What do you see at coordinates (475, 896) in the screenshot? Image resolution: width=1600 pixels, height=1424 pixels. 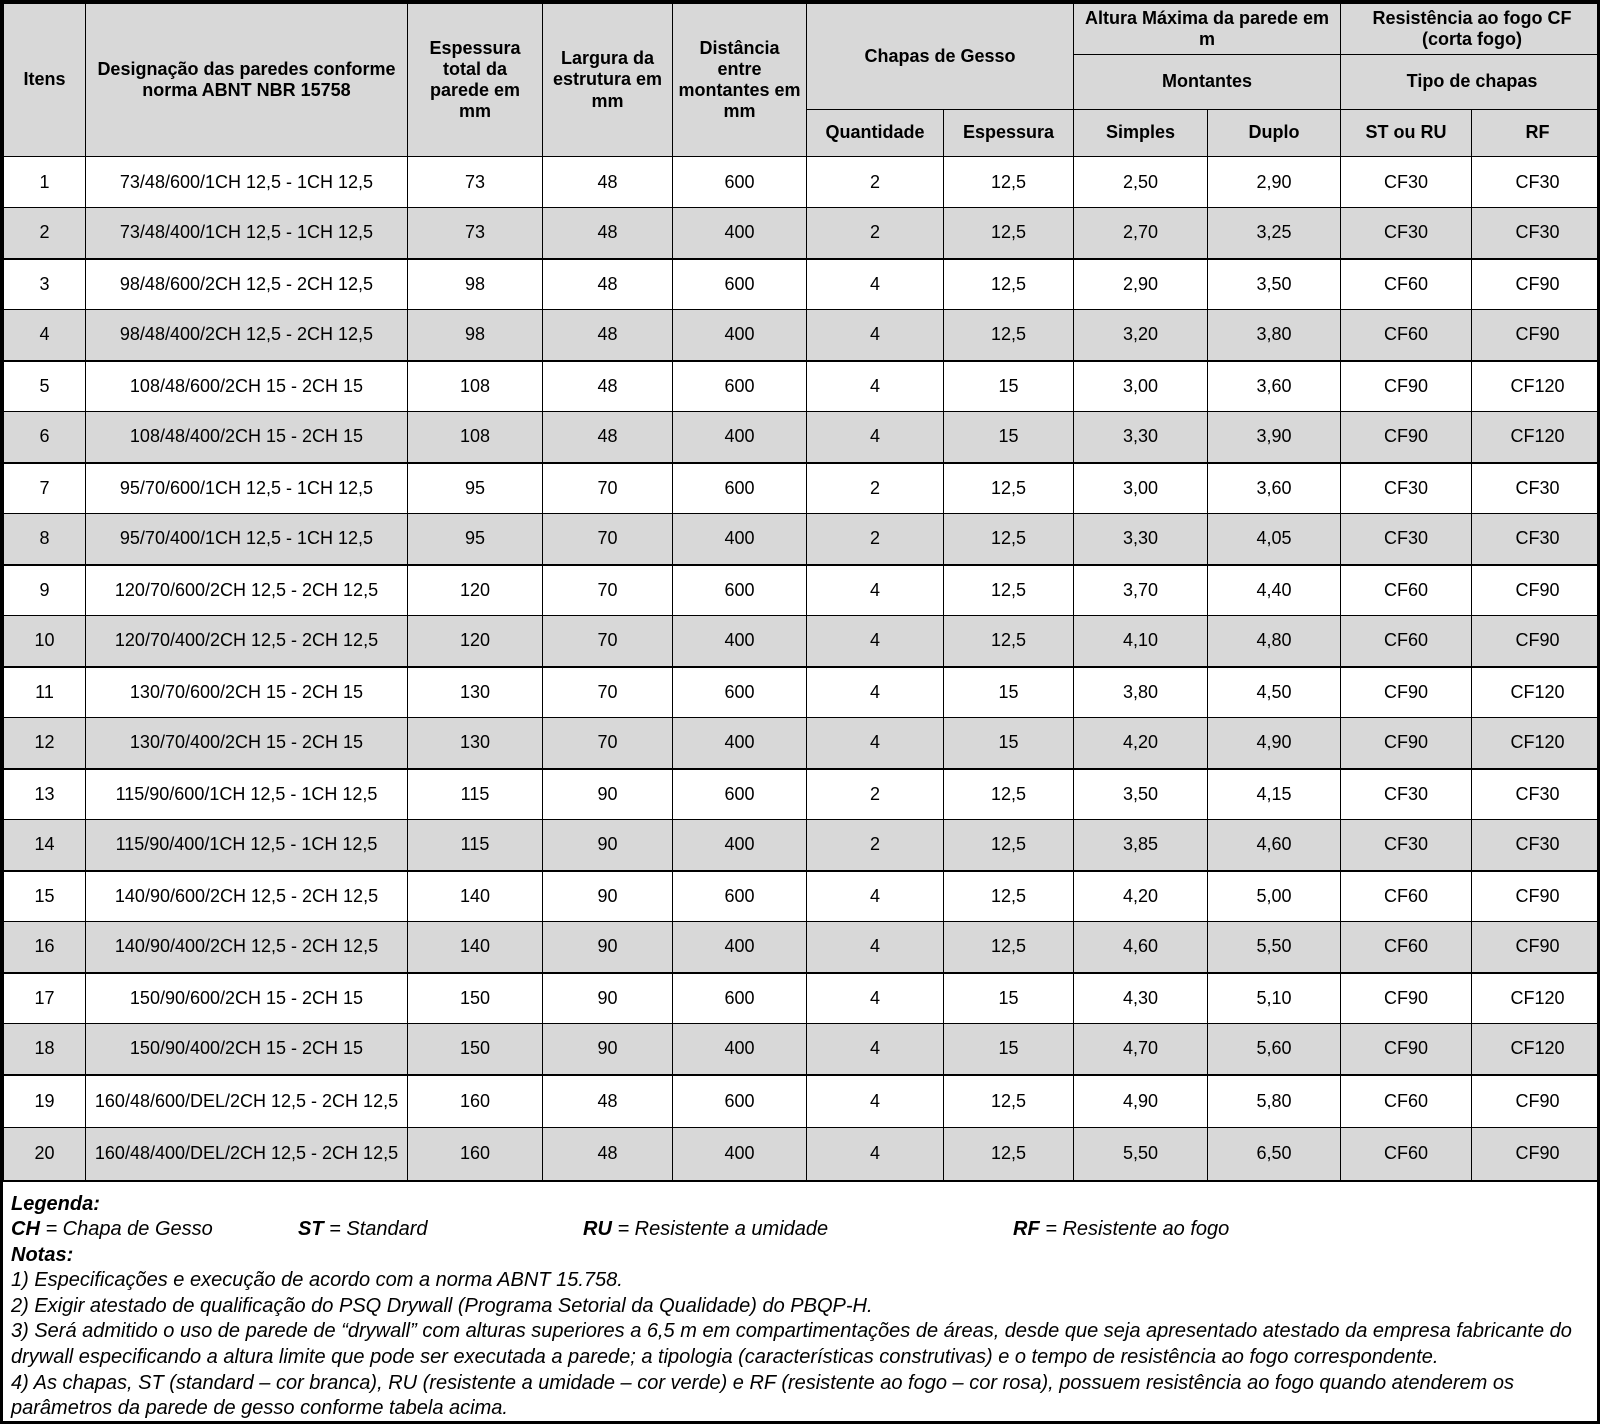 I see `cell-espessura-total: 140` at bounding box center [475, 896].